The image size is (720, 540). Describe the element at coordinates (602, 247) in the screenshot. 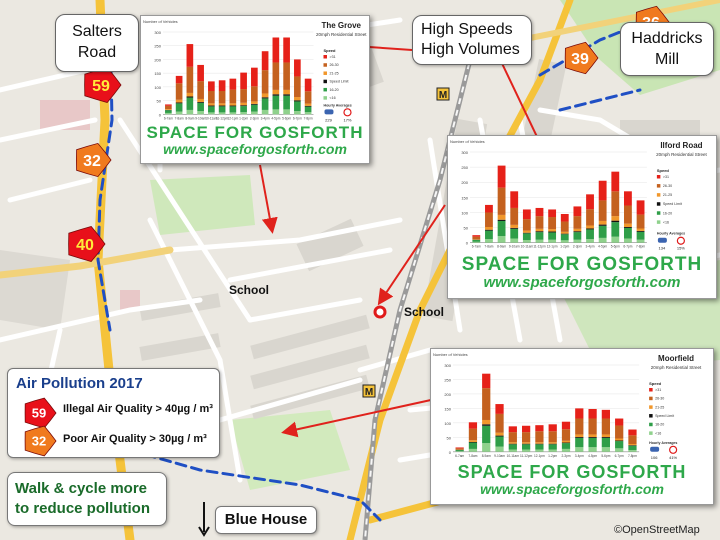

I see `x-tick-label: 4-5pm` at that location.